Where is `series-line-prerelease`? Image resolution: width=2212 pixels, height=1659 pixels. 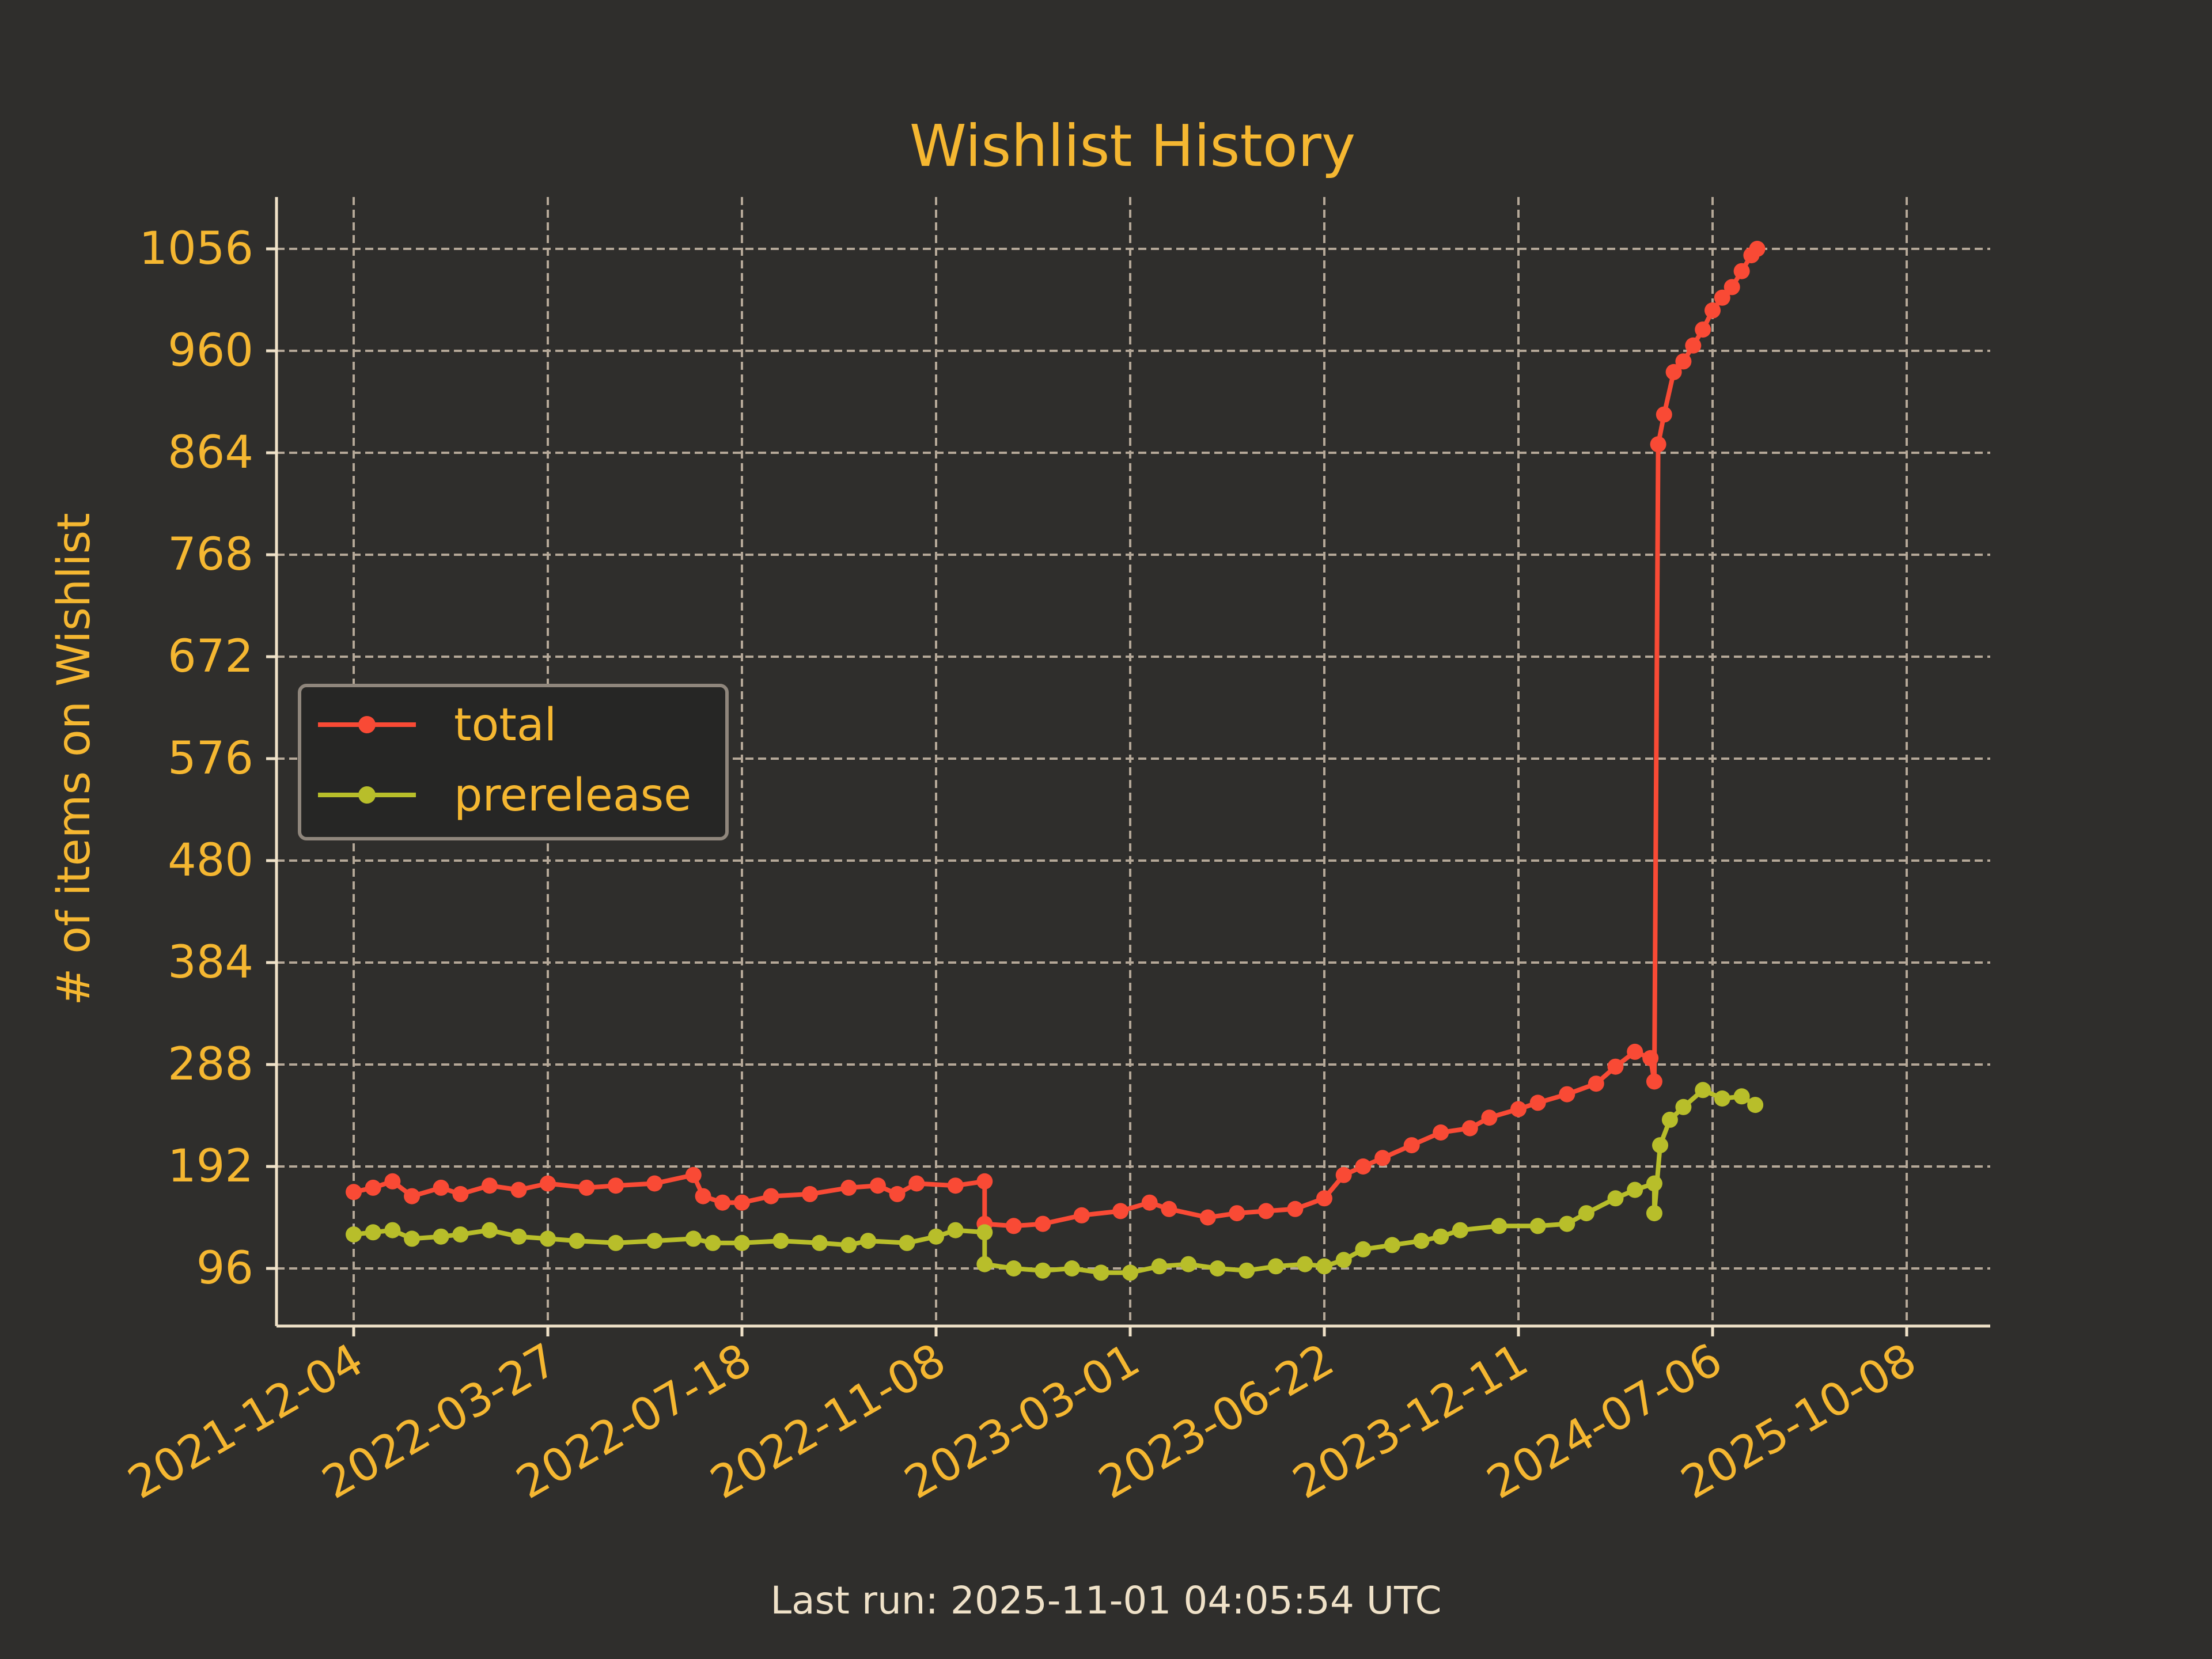
series-line-prerelease is located at coordinates (1054, 1181).